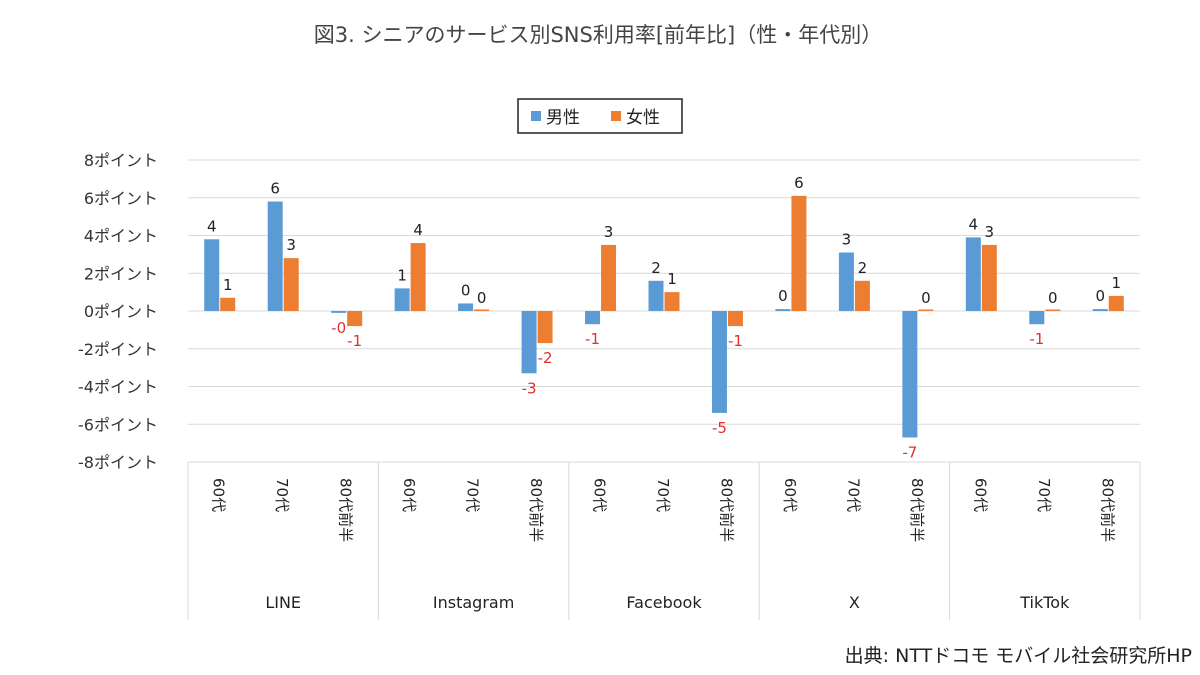 Image resolution: width=1200 pixels, height=675 pixels. What do you see at coordinates (545, 358) in the screenshot?
I see `data-label: -2` at bounding box center [545, 358].